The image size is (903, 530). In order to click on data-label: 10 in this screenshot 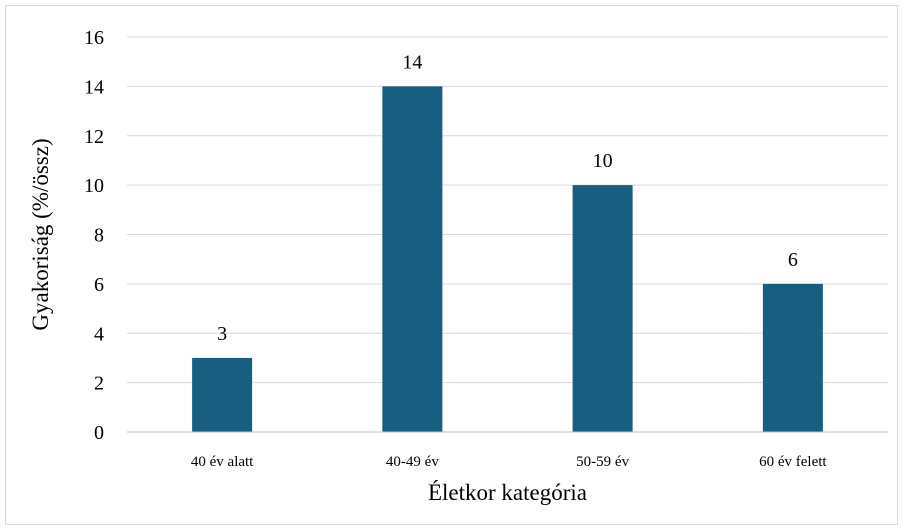, I will do `click(603, 161)`.